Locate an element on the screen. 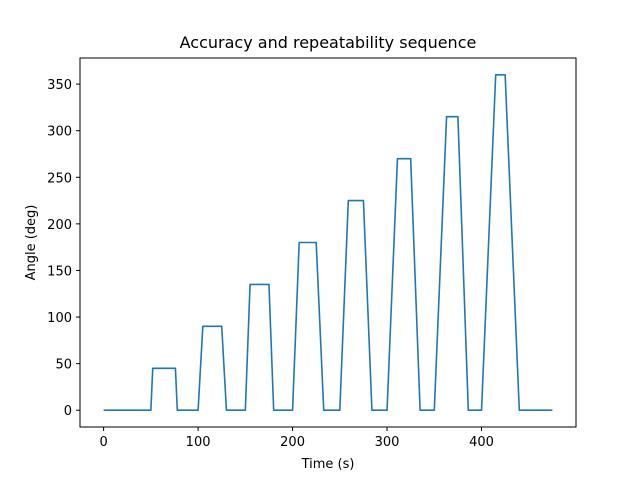 Image resolution: width=640 pixels, height=480 pixels. x-tick-label: 200 is located at coordinates (292, 442).